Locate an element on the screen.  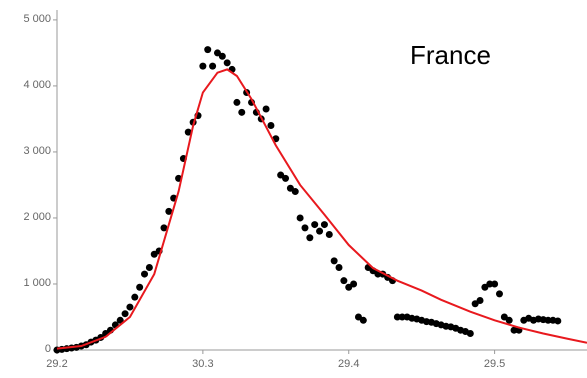
y-tick-label: 3 000 is located at coordinates (37, 151).